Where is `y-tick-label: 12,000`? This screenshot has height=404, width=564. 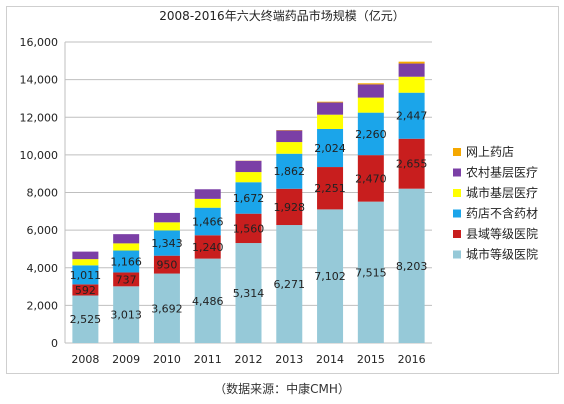 y-tick-label: 12,000 is located at coordinates (39, 117).